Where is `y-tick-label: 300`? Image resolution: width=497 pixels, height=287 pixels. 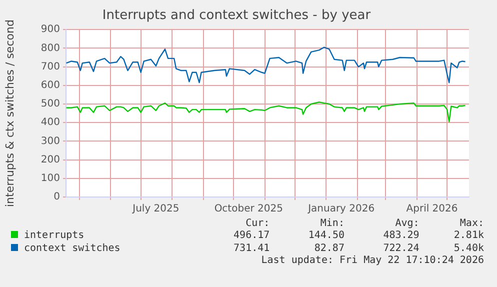
y-tick-label: 300 is located at coordinates (50, 141).